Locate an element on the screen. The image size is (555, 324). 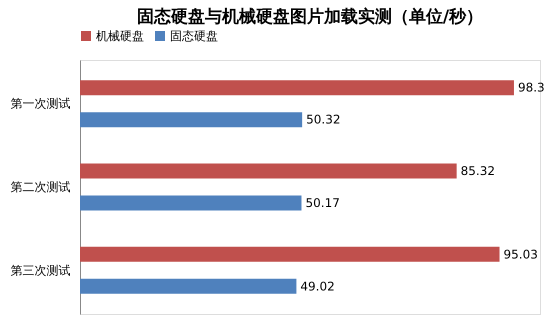
data-label: 85.32 is located at coordinates (478, 171).